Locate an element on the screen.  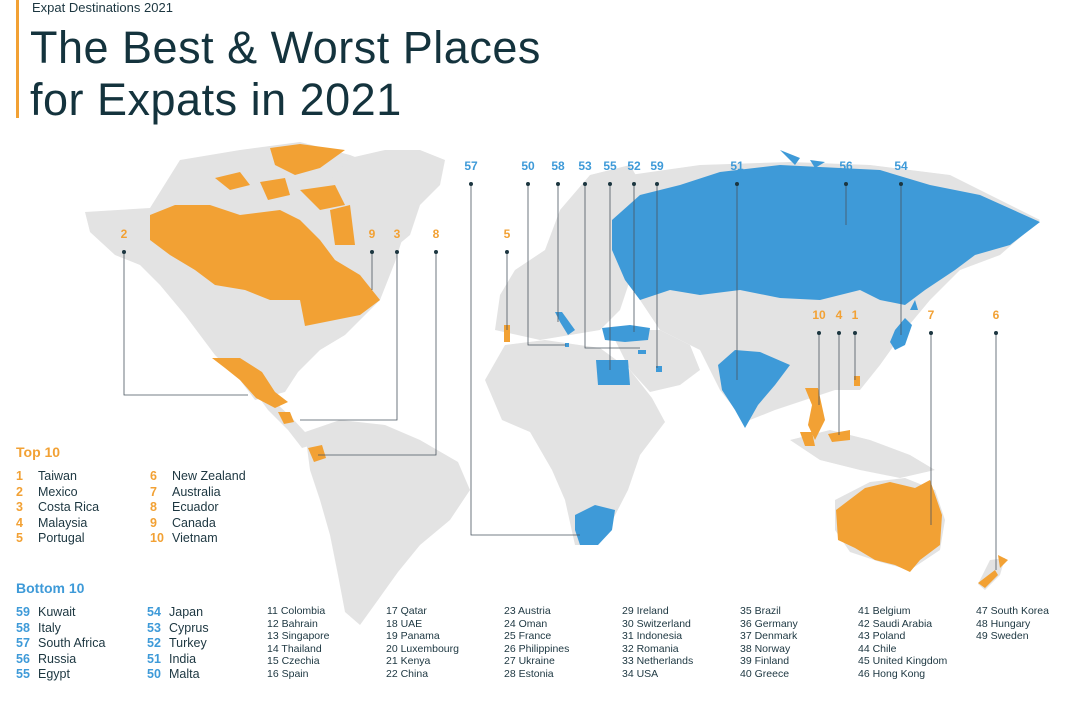
bottom10-list-col2: 54 Japan 53 Cyprus 52 Turkey 51 India 50 Malta is located at coordinates (178, 644).